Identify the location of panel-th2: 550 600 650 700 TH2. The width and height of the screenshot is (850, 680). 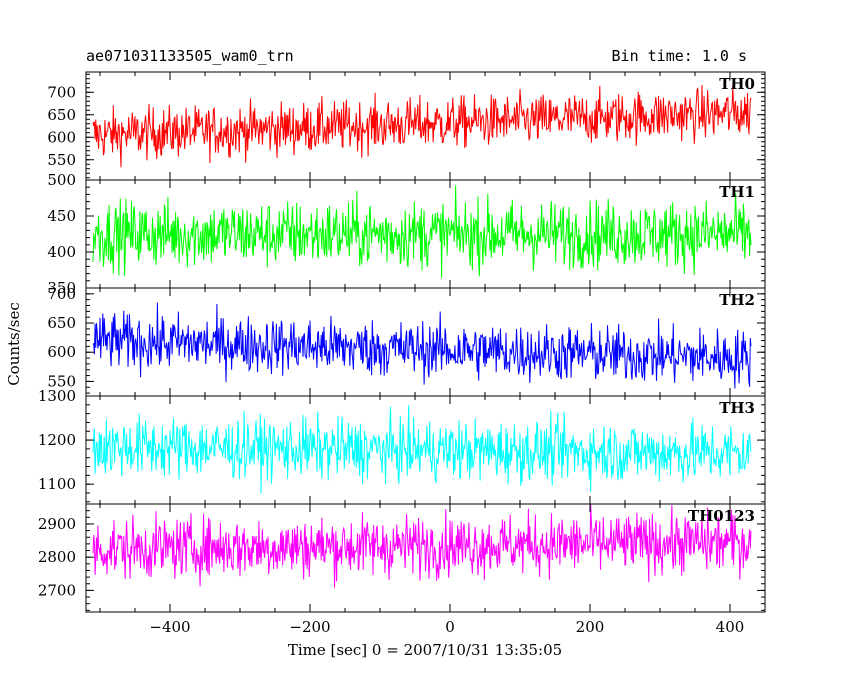
(406, 341).